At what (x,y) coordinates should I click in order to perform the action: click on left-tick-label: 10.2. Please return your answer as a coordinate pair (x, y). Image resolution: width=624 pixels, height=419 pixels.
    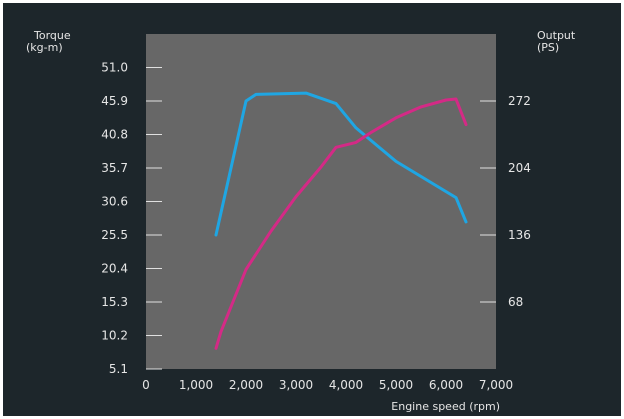
    Looking at the image, I should click on (114, 336).